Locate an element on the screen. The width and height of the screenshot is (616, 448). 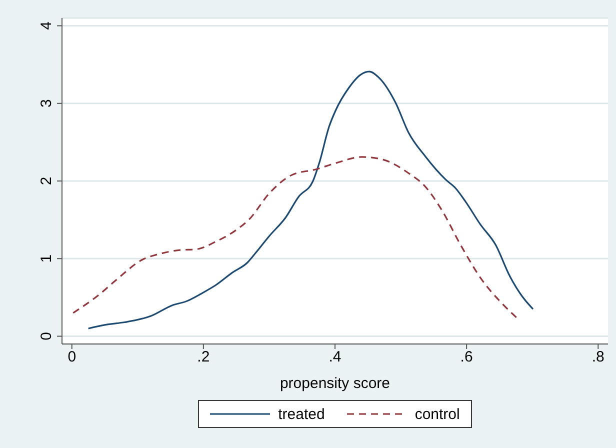
y-tick-label: 2 is located at coordinates (46, 181).